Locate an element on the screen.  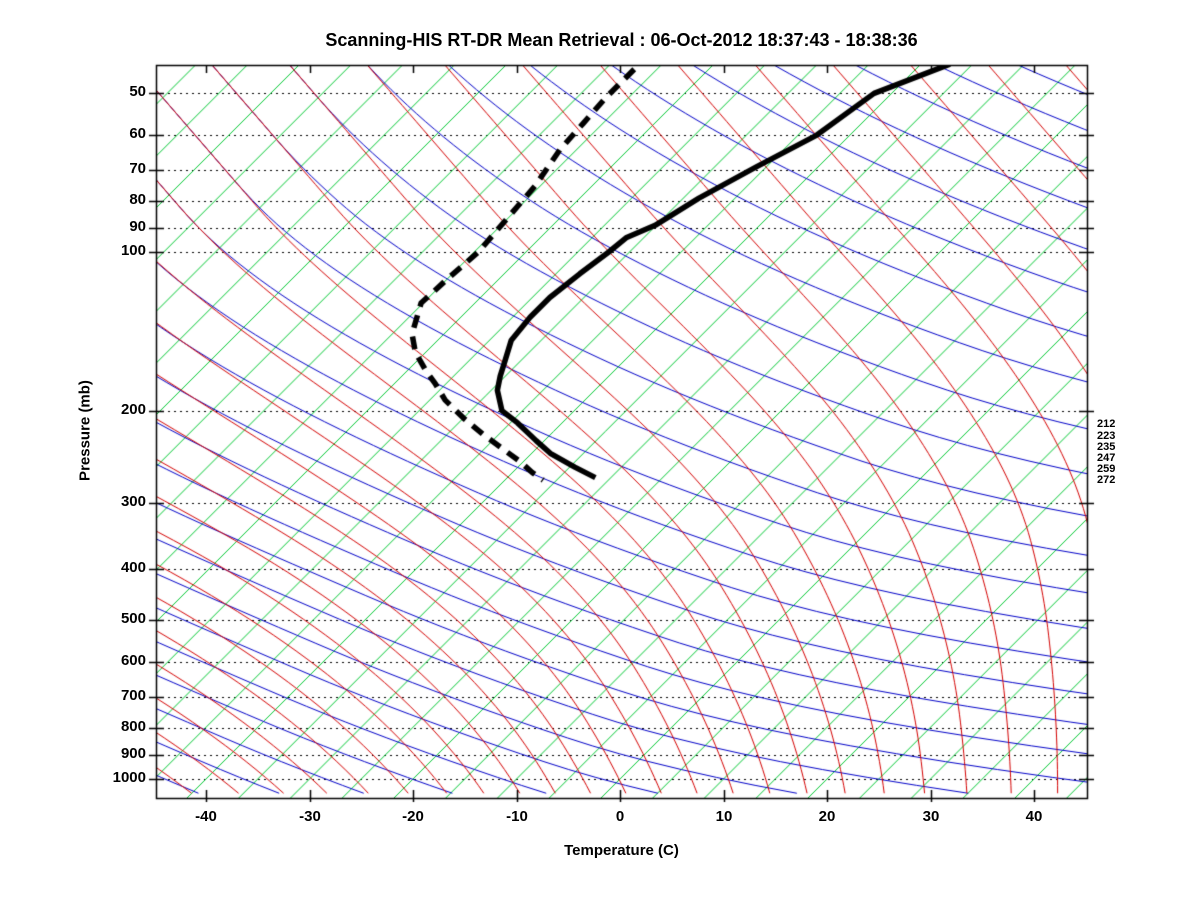
y-tick-label-500: 500 is located at coordinates (133, 618).